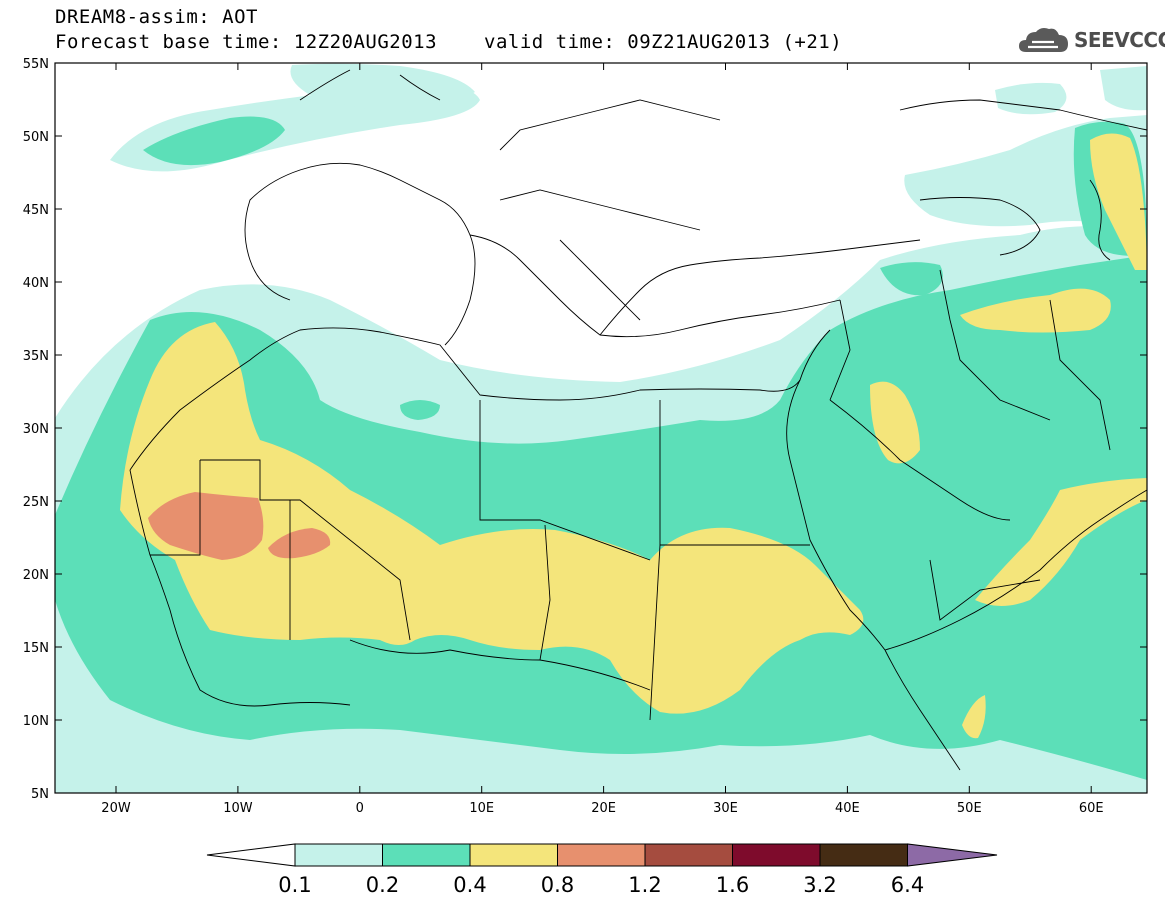  Describe the element at coordinates (116, 808) in the screenshot. I see `lon-tick-label: 20W` at that location.